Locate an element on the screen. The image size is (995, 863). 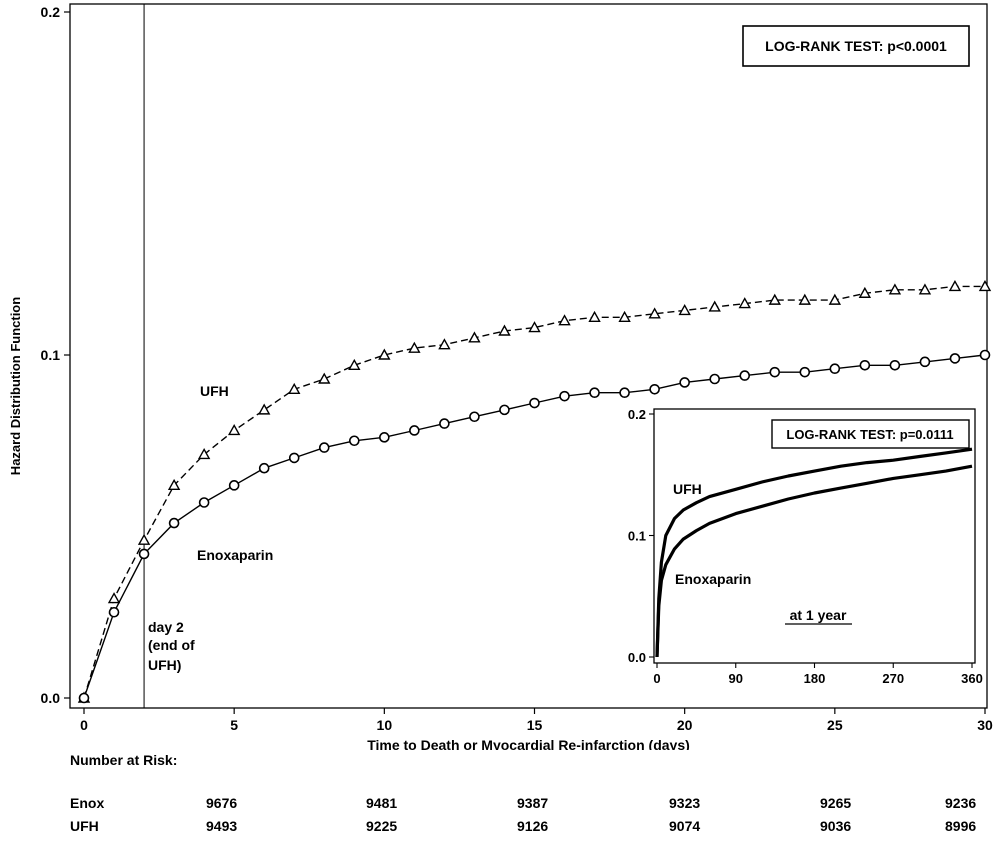
day2-annotation: (end of is located at coordinates (171, 645).